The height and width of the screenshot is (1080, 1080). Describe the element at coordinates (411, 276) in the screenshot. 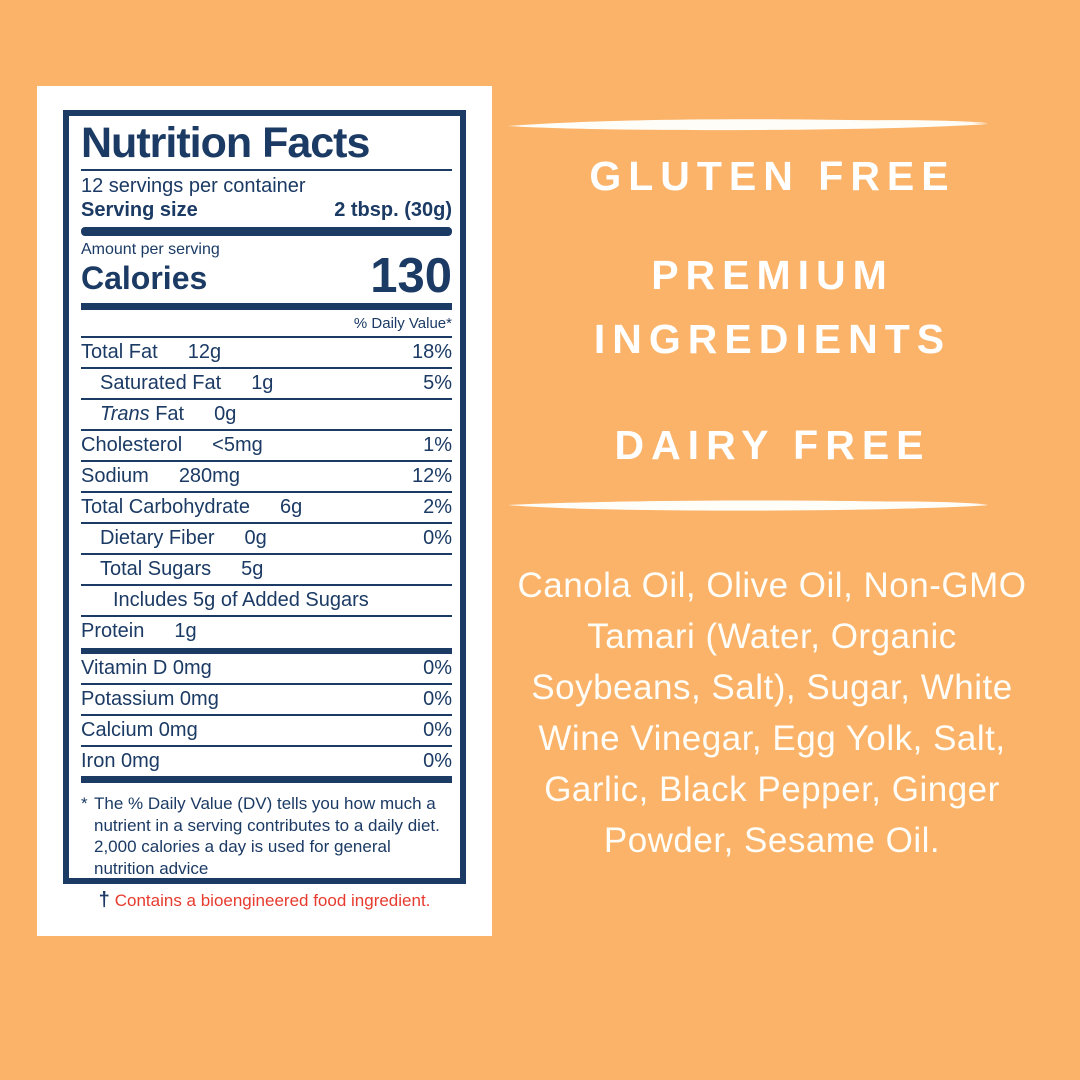

I see `calories-value: 130` at that location.